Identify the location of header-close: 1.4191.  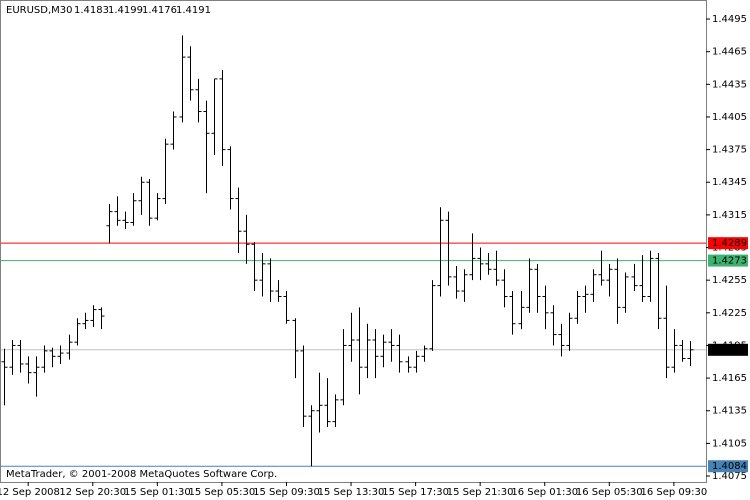
(193, 10).